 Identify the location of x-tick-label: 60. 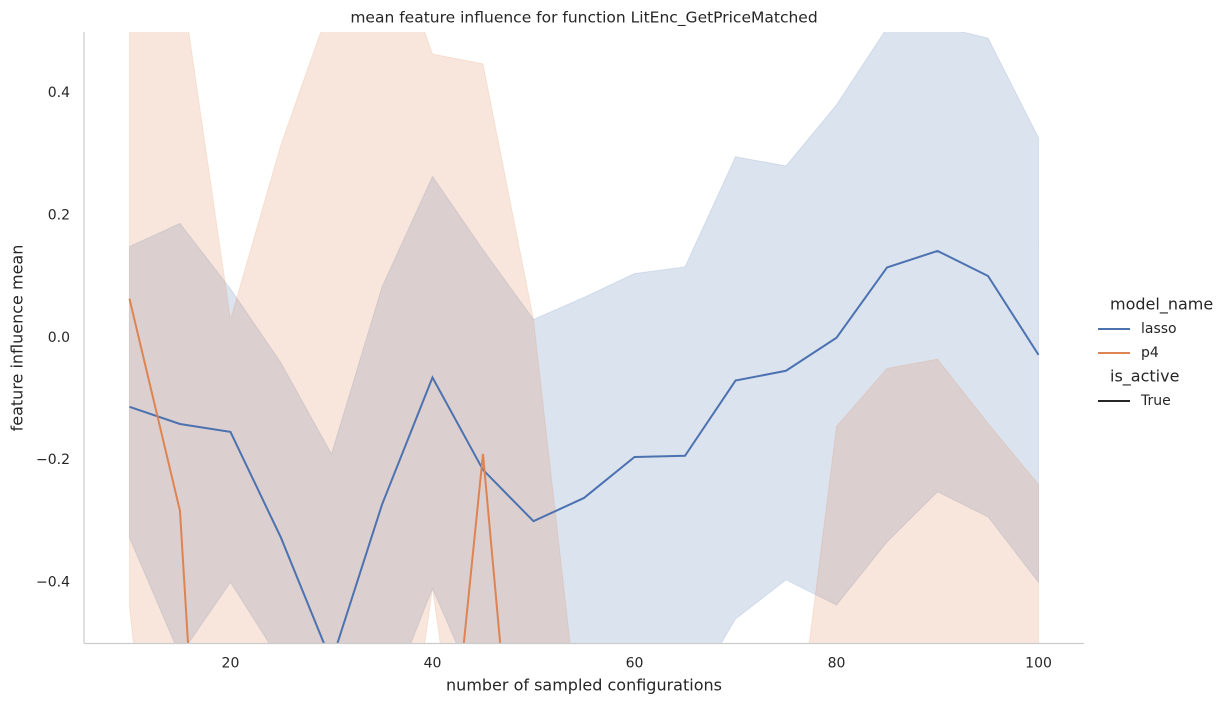
(635, 664).